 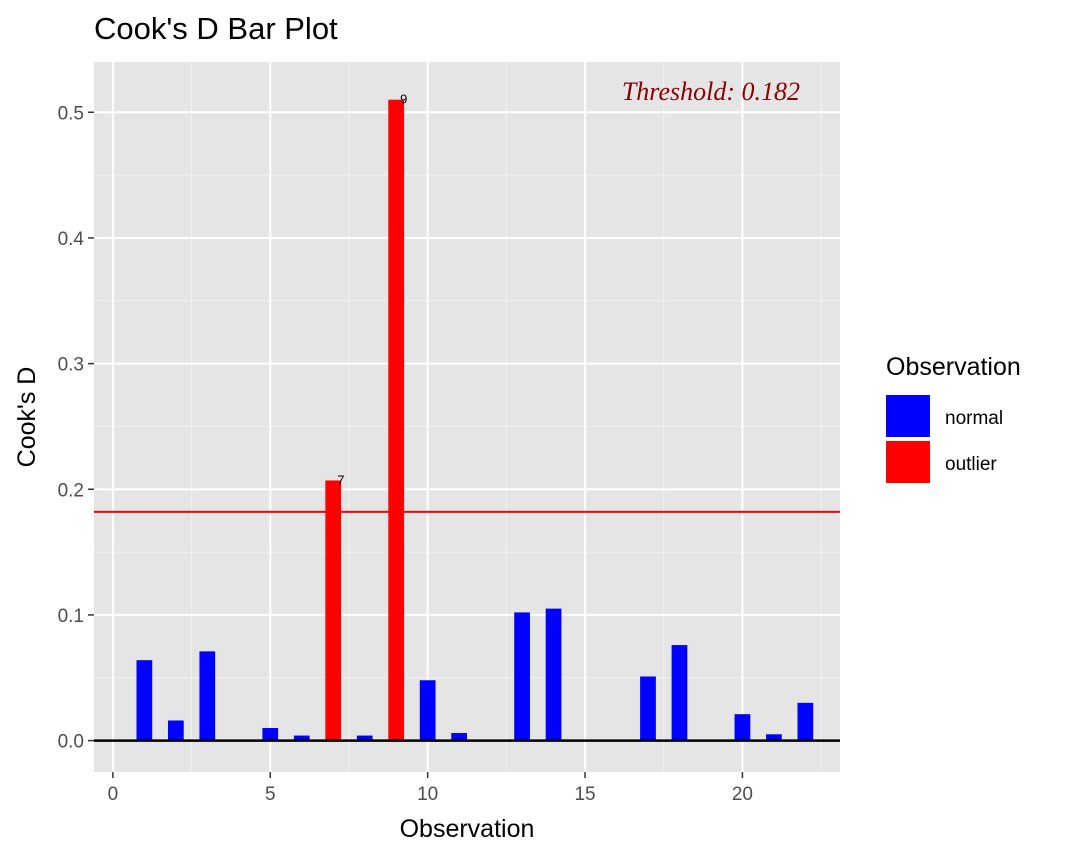 I want to click on legend-title: Observation, so click(x=953, y=367).